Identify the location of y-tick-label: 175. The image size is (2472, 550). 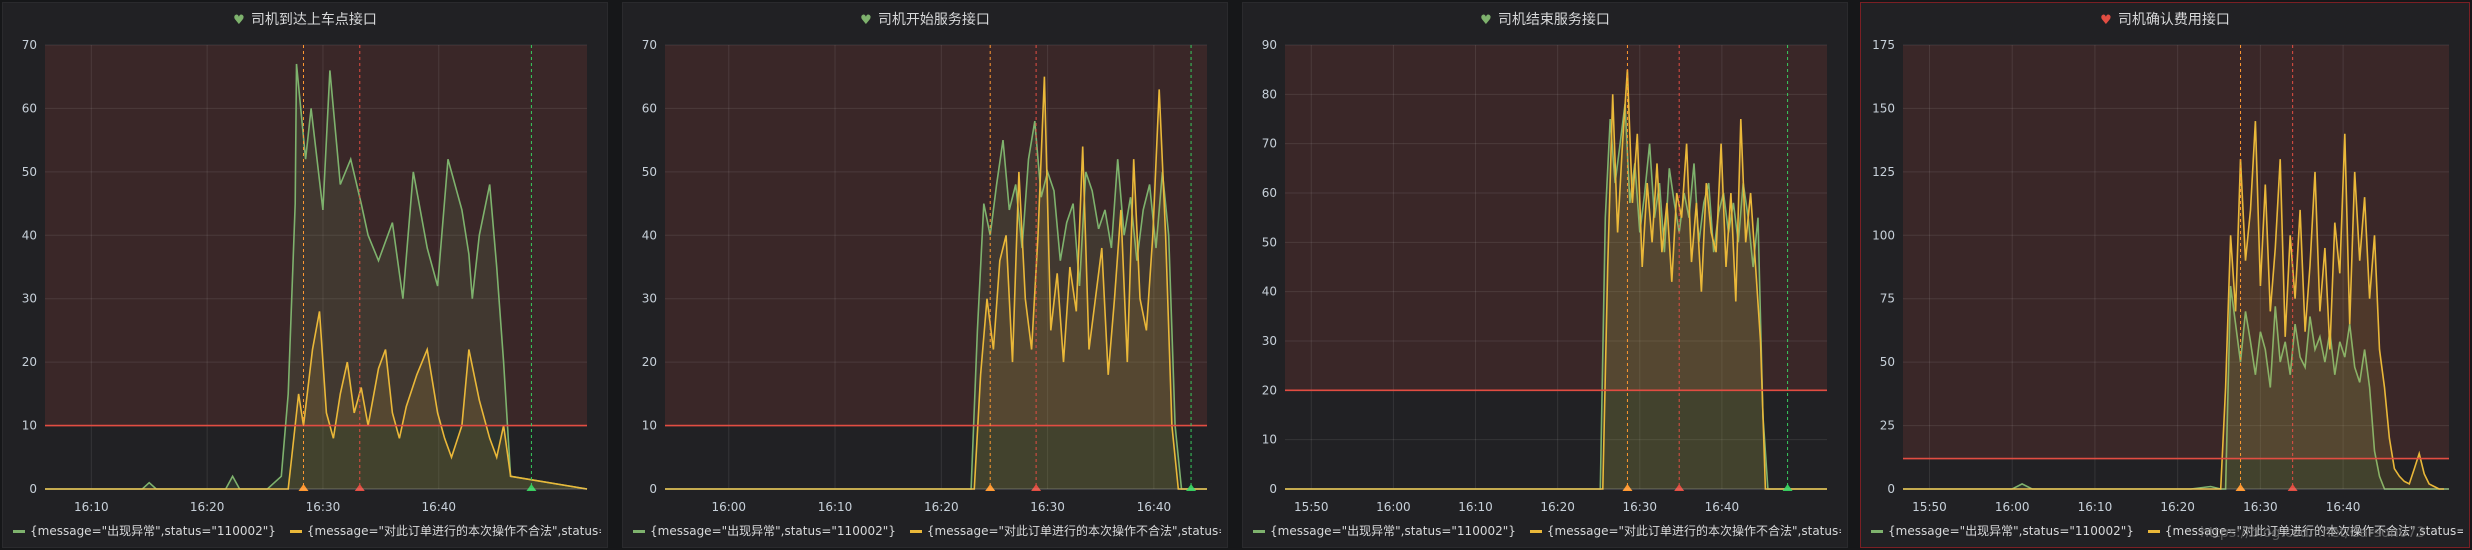
(1883, 45).